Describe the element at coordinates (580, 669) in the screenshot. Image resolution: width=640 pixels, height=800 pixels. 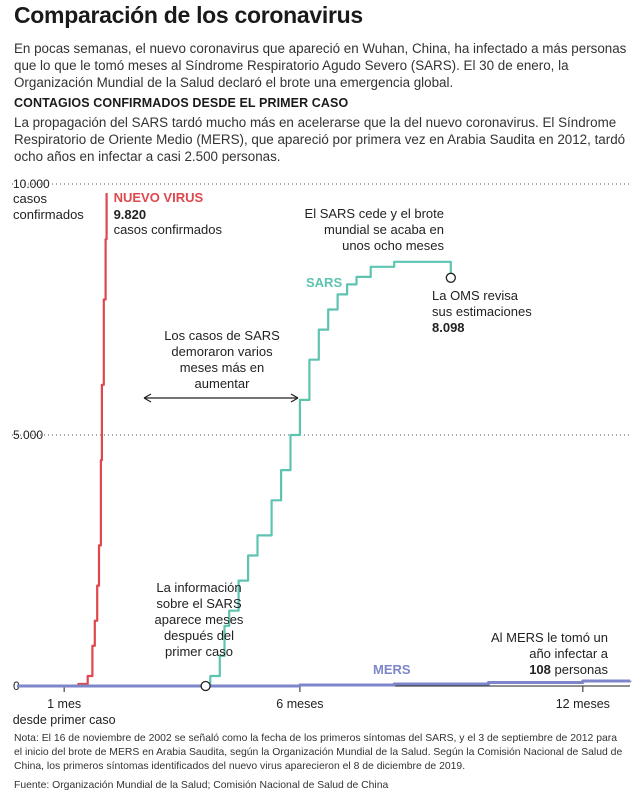
I see `mers-value-unit: personas` at that location.